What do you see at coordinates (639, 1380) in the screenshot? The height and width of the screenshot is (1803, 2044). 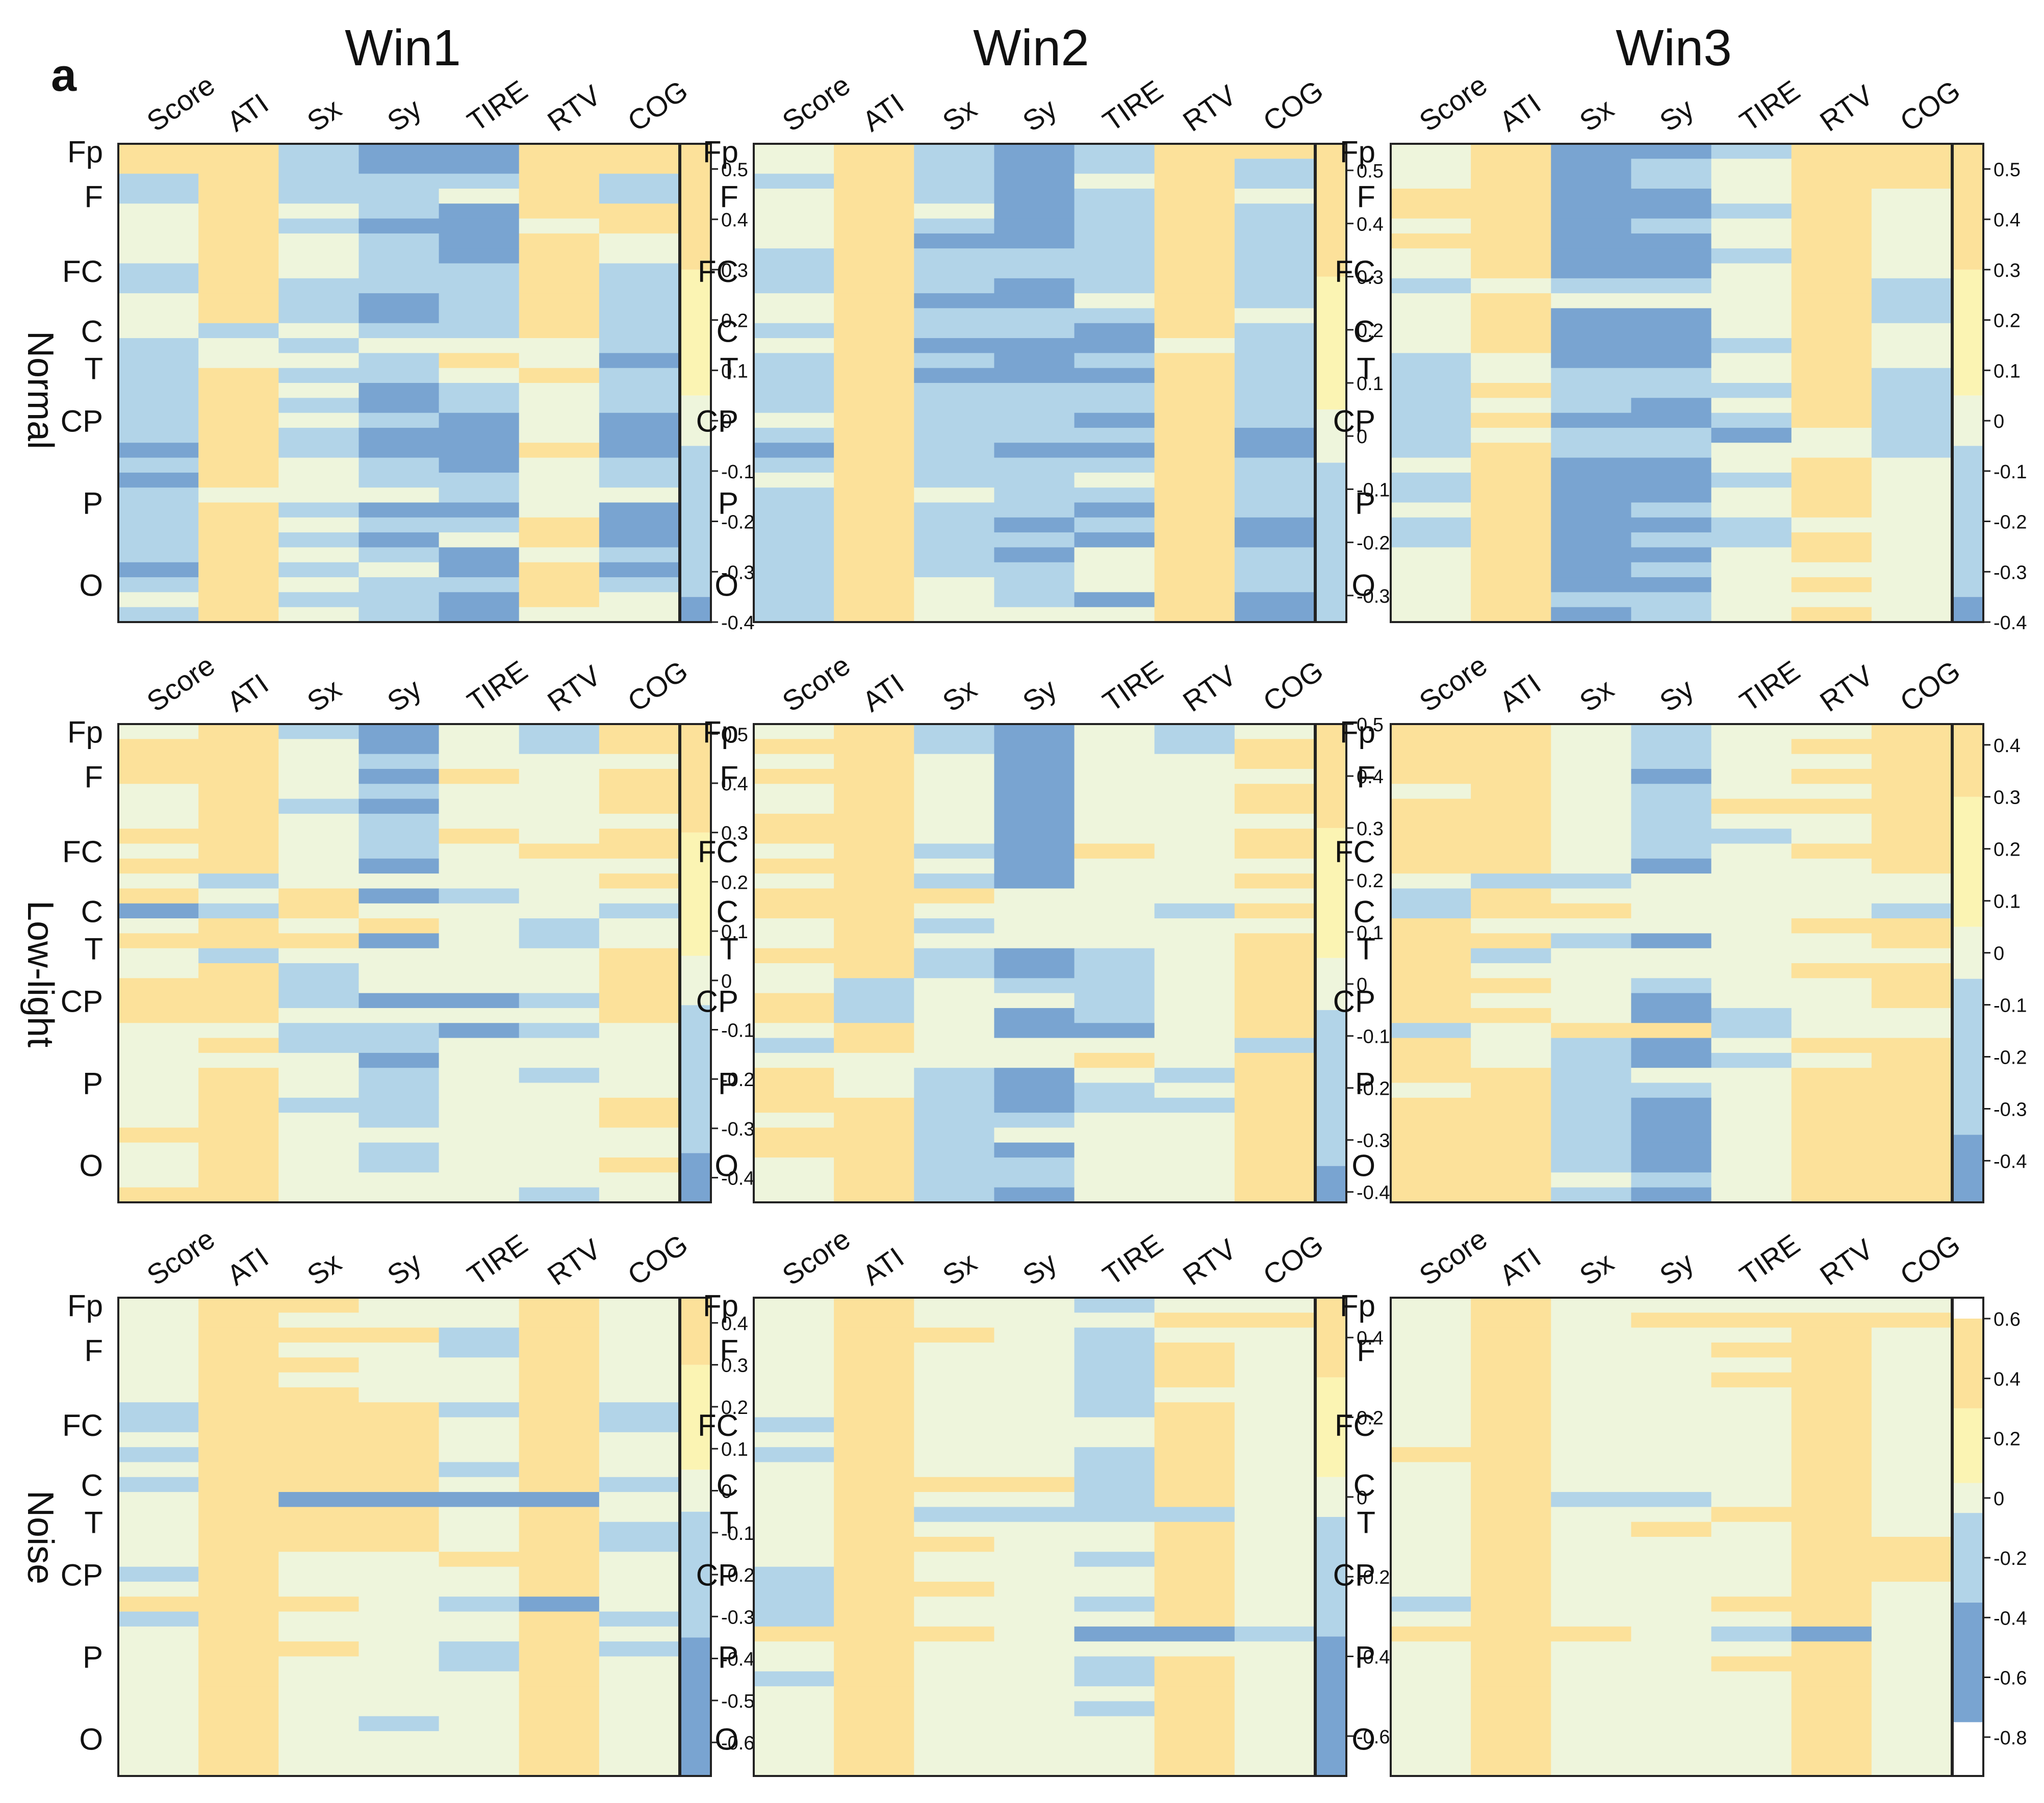 I see `cell-noise-win1-r5-cog` at bounding box center [639, 1380].